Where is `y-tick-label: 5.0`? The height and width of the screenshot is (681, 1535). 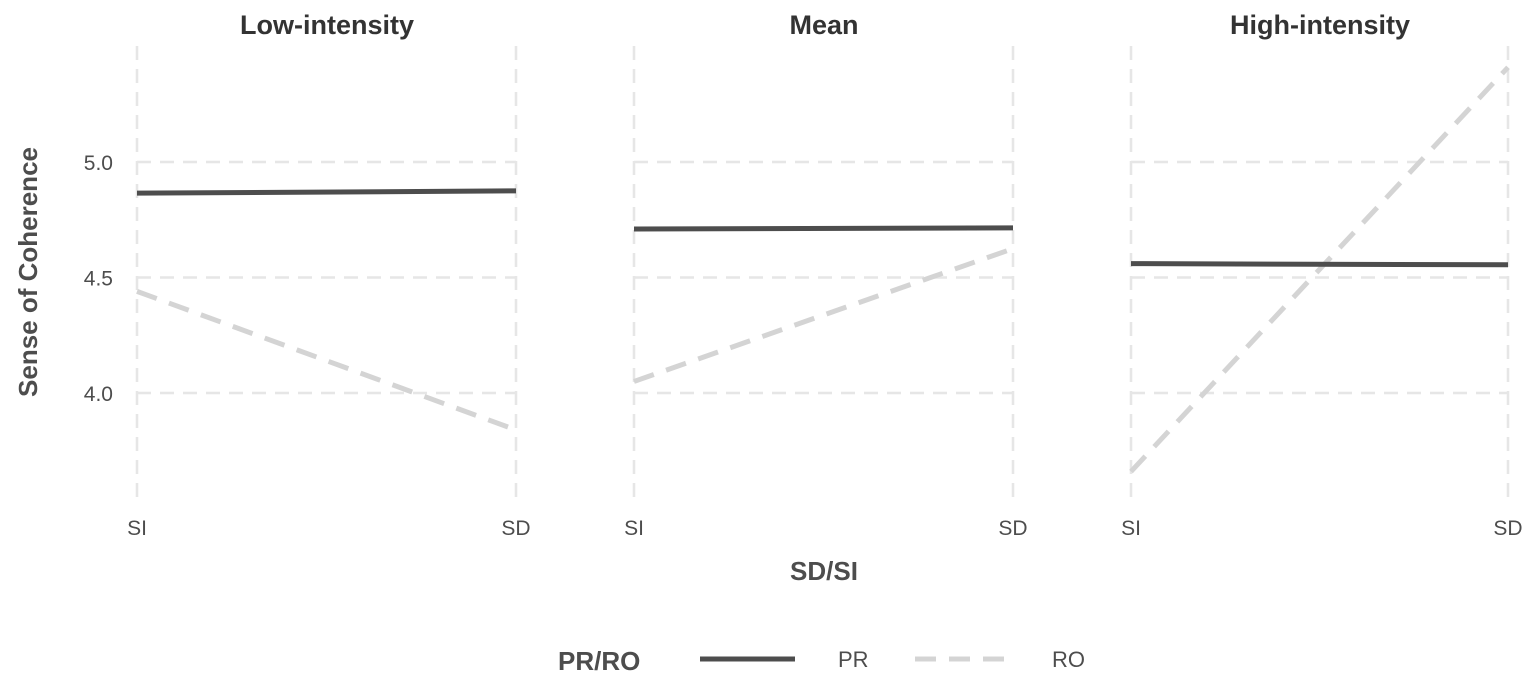
y-tick-label: 5.0 is located at coordinates (98, 163).